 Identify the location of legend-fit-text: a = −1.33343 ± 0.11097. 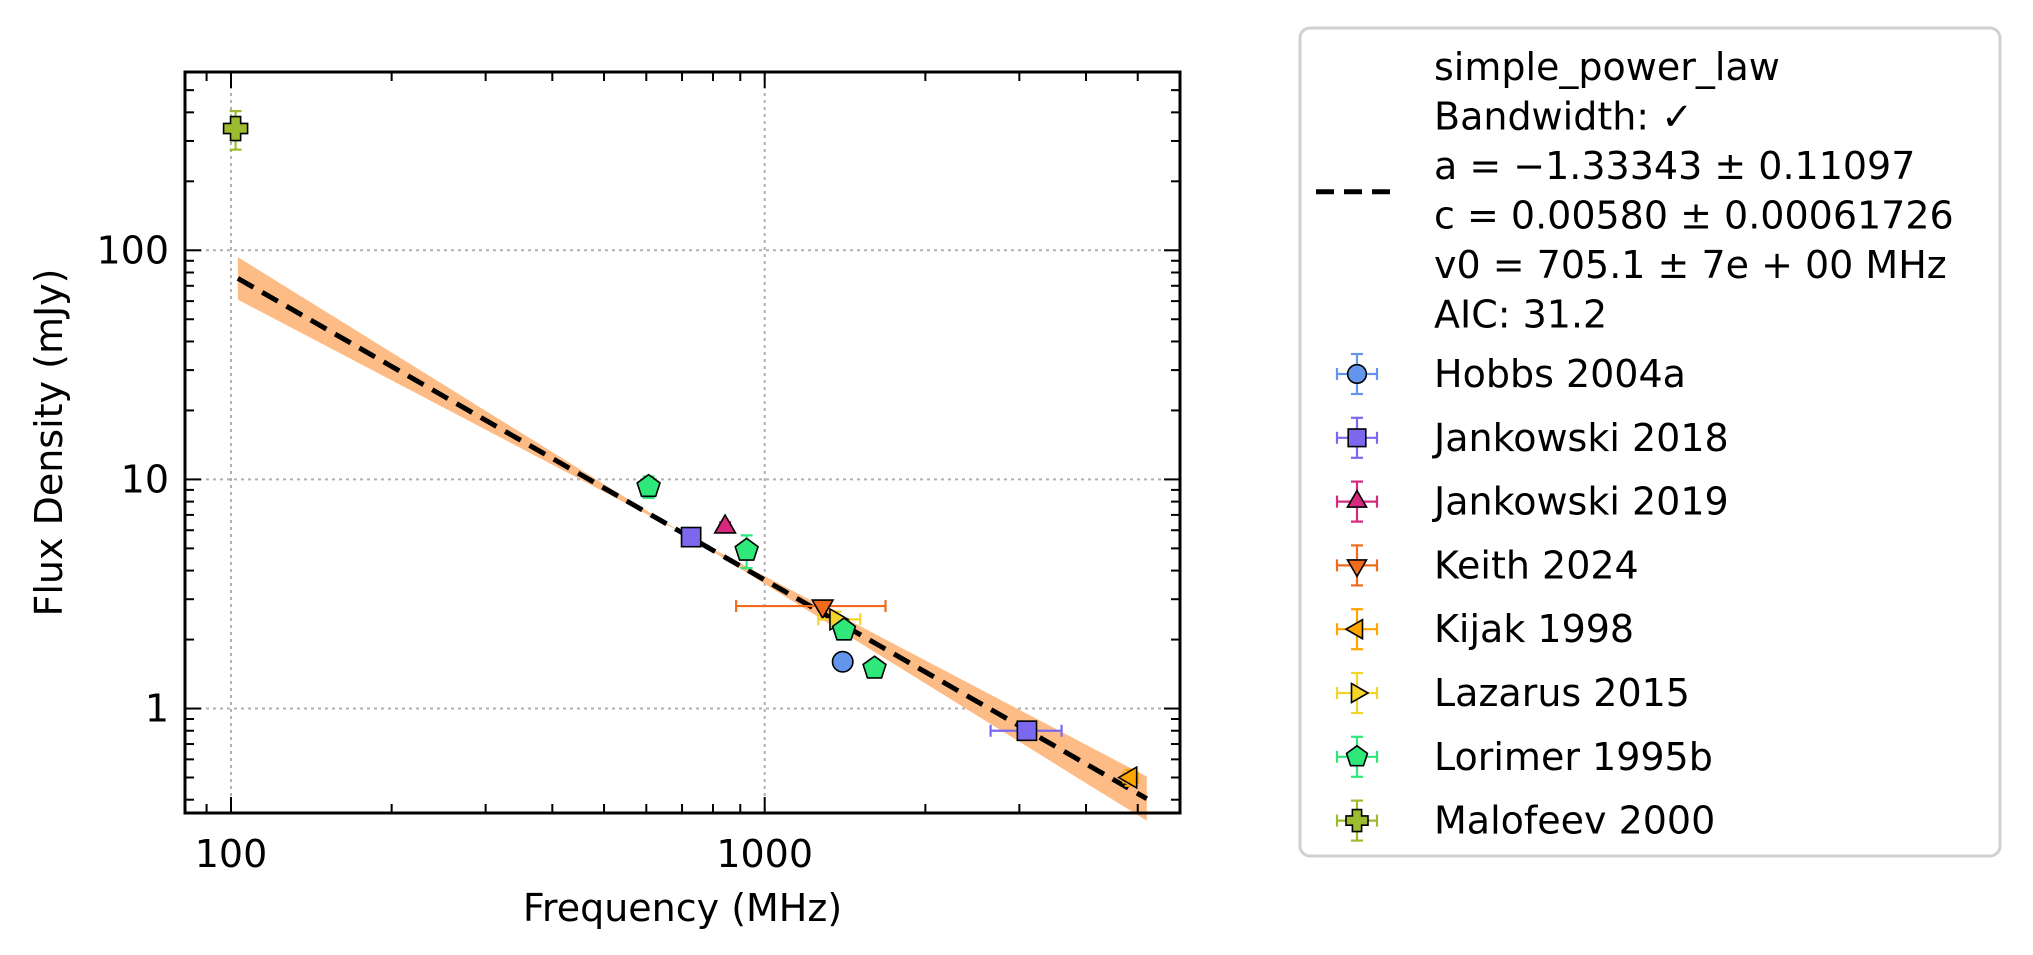
(1674, 166).